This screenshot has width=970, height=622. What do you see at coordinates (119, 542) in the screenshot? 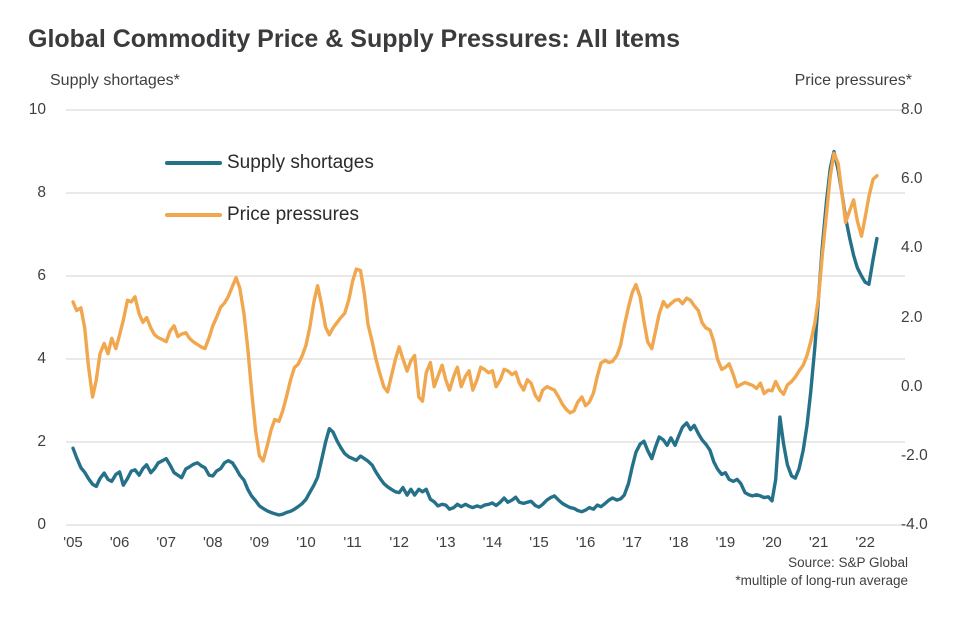
I see `x-axis-tick-label: '06` at bounding box center [119, 542].